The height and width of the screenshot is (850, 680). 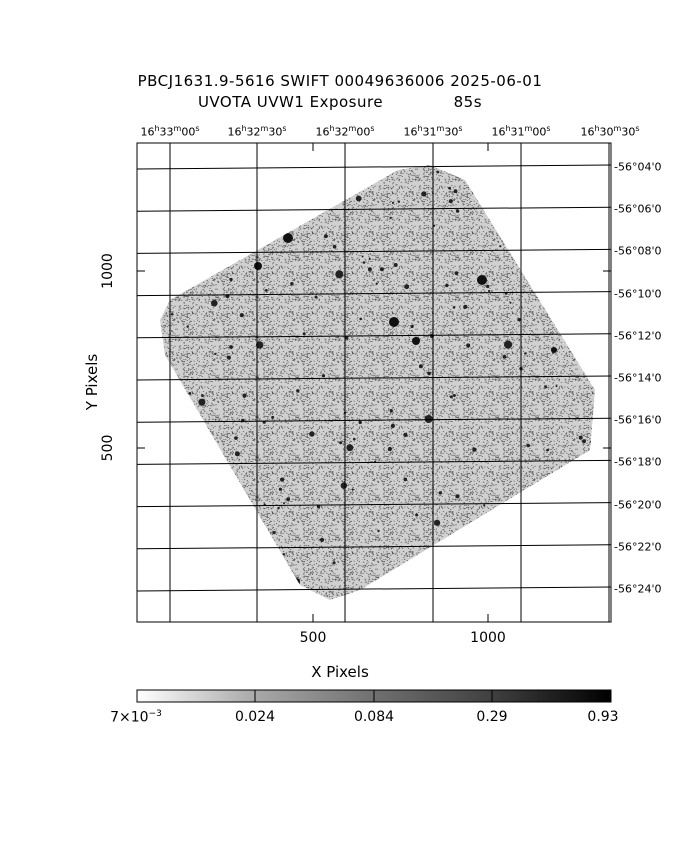 I want to click on y-axis-label: Y Pixels, so click(x=92, y=382).